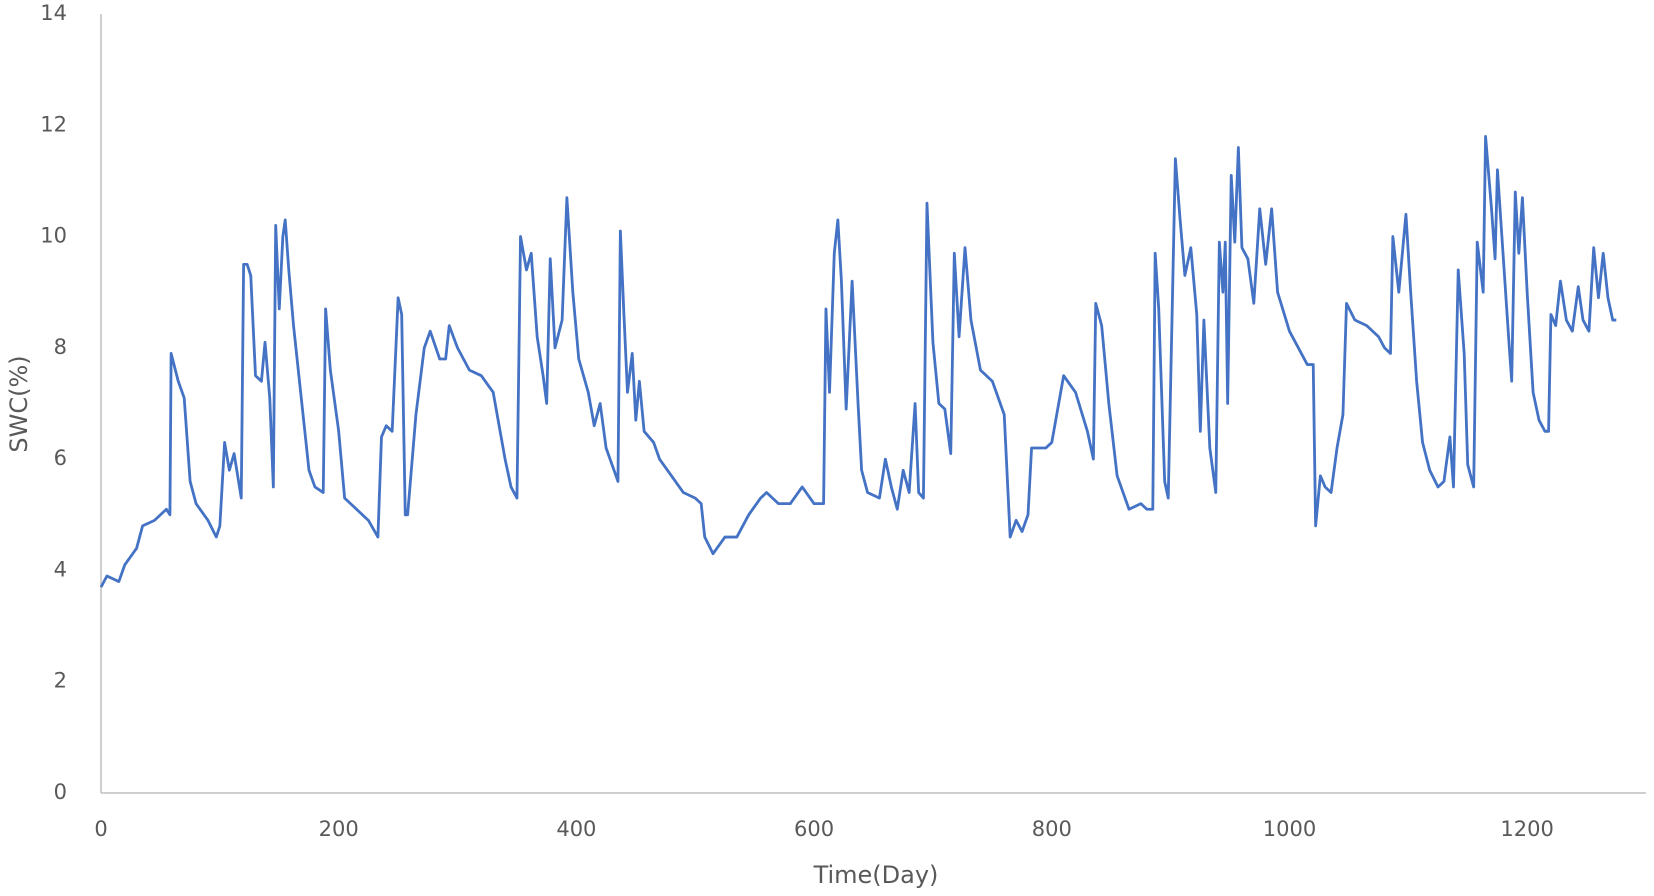 This screenshot has height=896, width=1654. Describe the element at coordinates (876, 875) in the screenshot. I see `x-axis-label: Time(Day)` at that location.